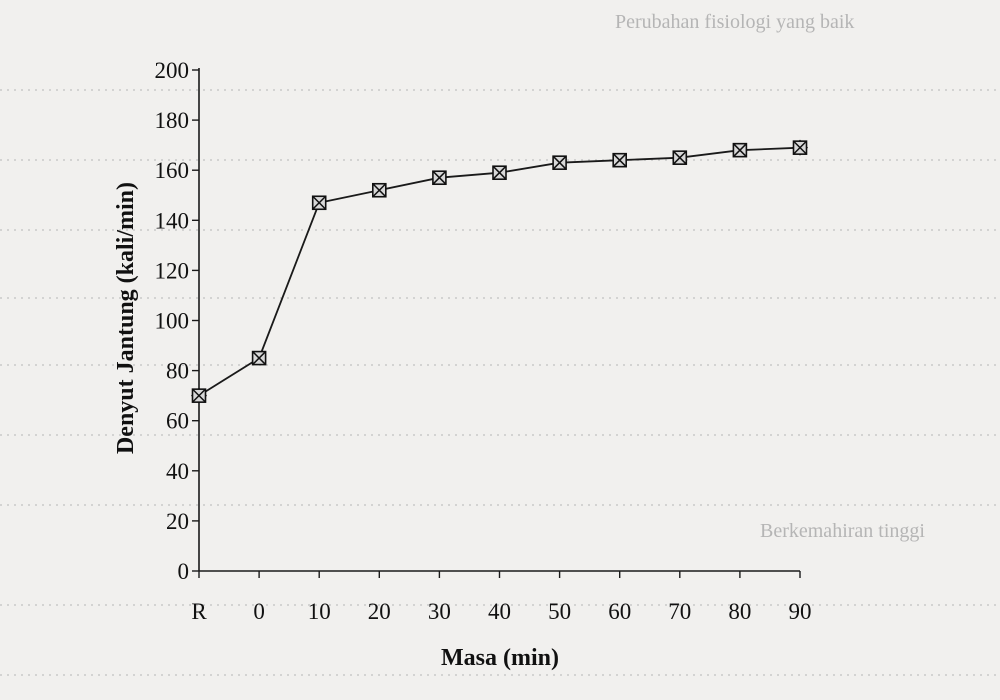 Image resolution: width=1000 pixels, height=700 pixels. I want to click on y-tick-label: 120, so click(172, 270).